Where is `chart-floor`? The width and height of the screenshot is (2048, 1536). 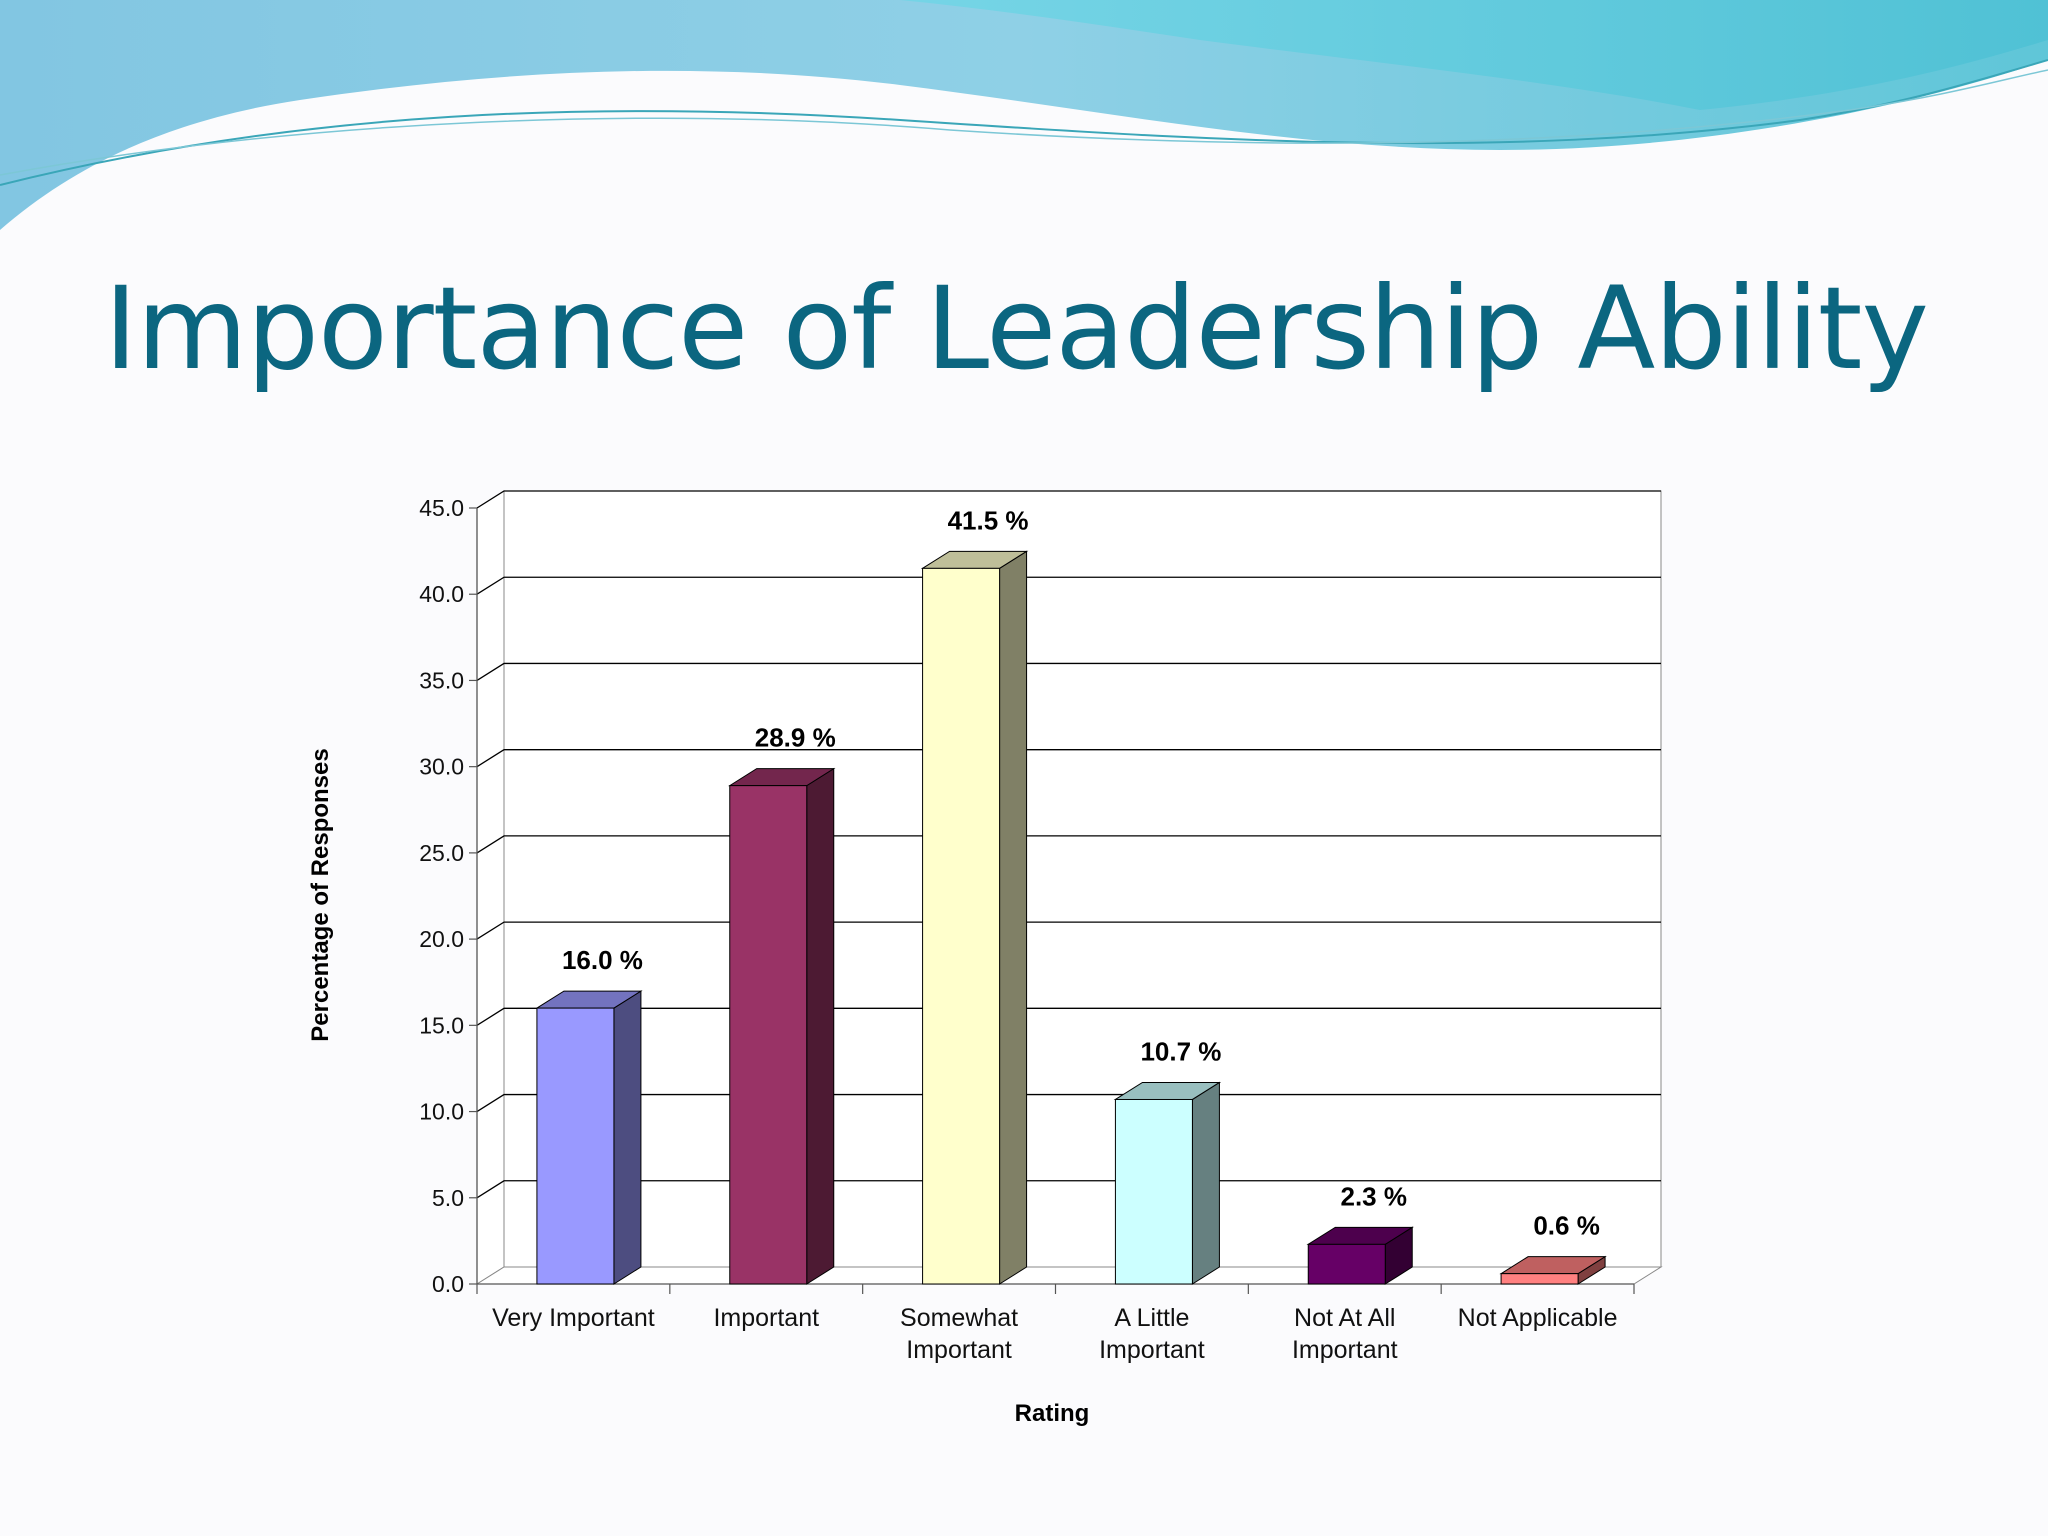 chart-floor is located at coordinates (1069, 1275).